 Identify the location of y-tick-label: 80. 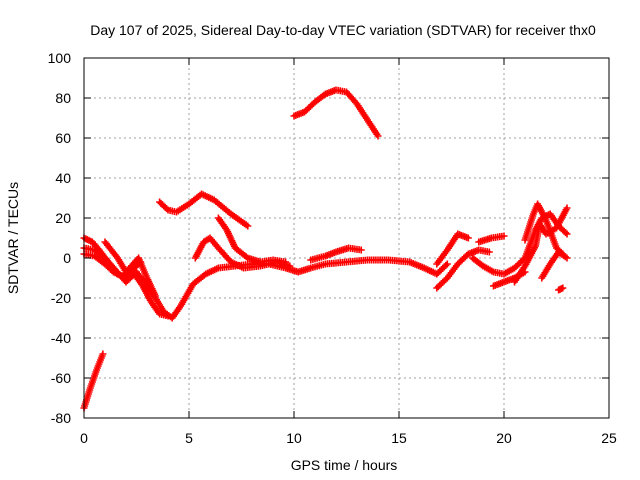
(63, 98).